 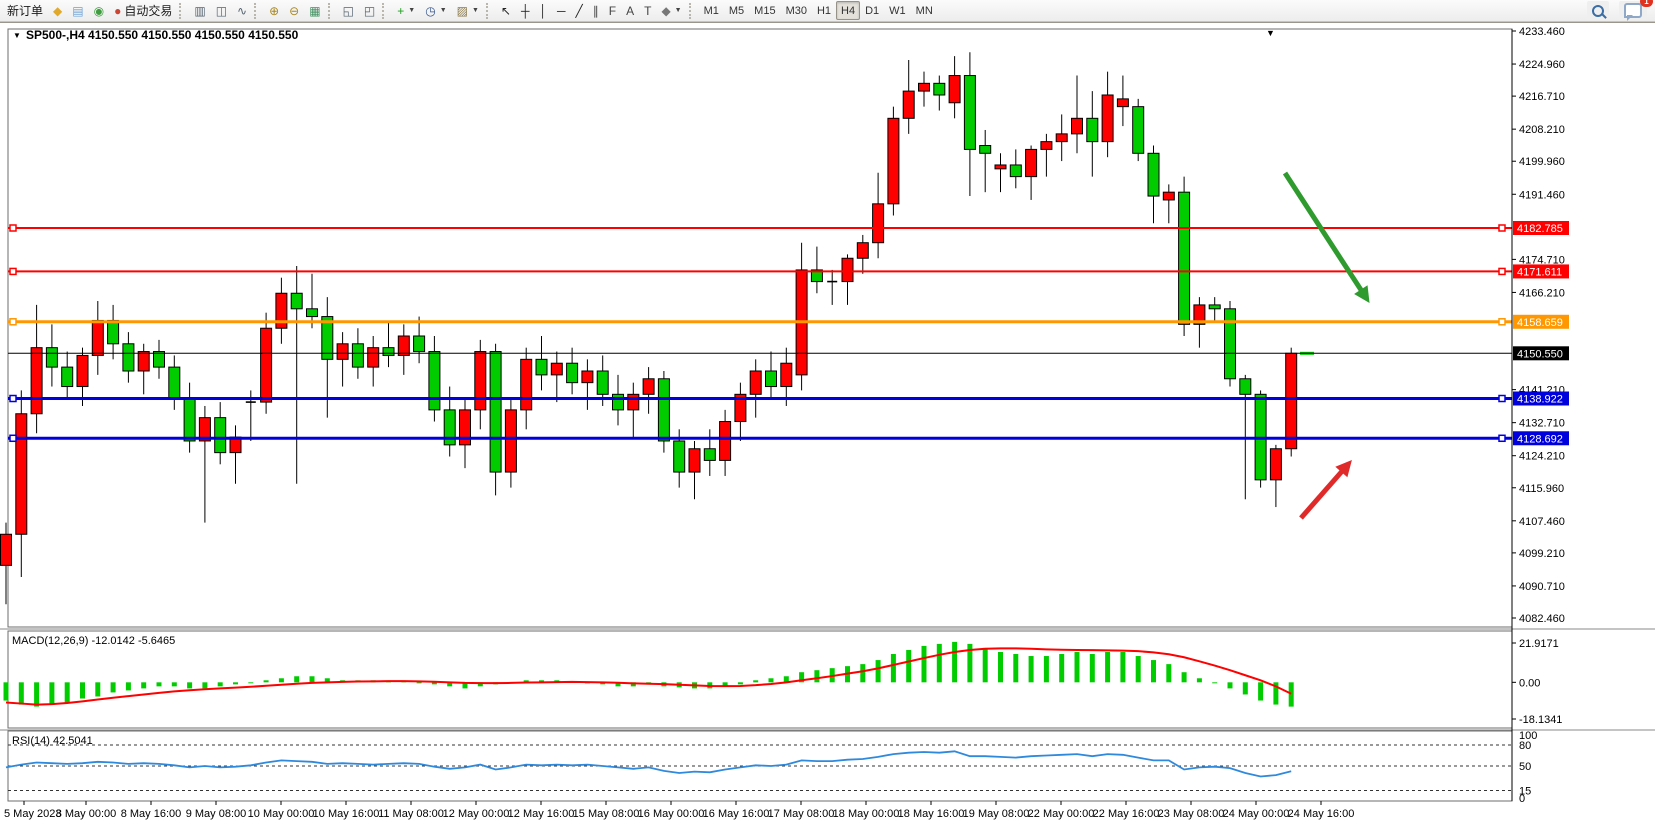 I want to click on text-icon: A, so click(x=630, y=10).